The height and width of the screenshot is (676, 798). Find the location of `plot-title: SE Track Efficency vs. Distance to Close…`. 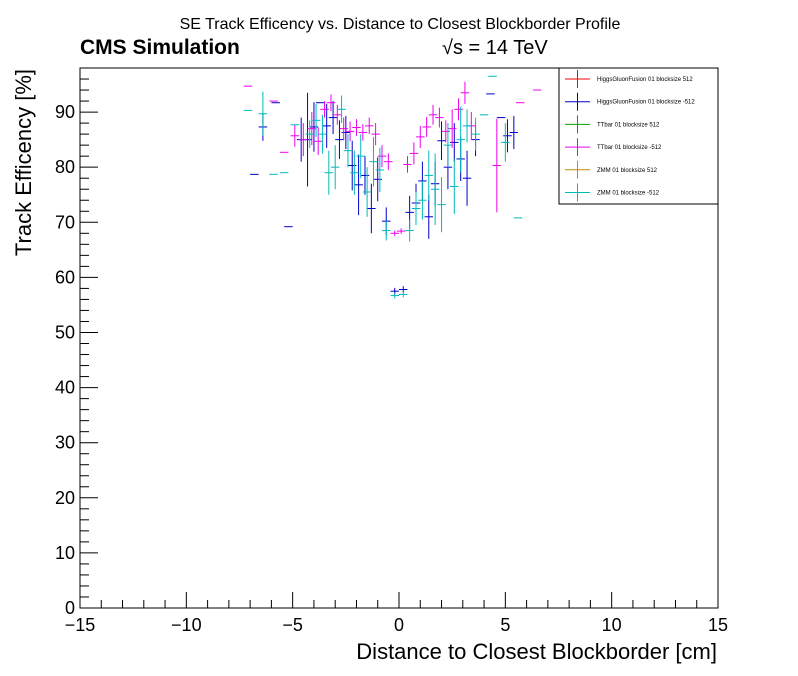

plot-title: SE Track Efficency vs. Distance to Close… is located at coordinates (400, 24).